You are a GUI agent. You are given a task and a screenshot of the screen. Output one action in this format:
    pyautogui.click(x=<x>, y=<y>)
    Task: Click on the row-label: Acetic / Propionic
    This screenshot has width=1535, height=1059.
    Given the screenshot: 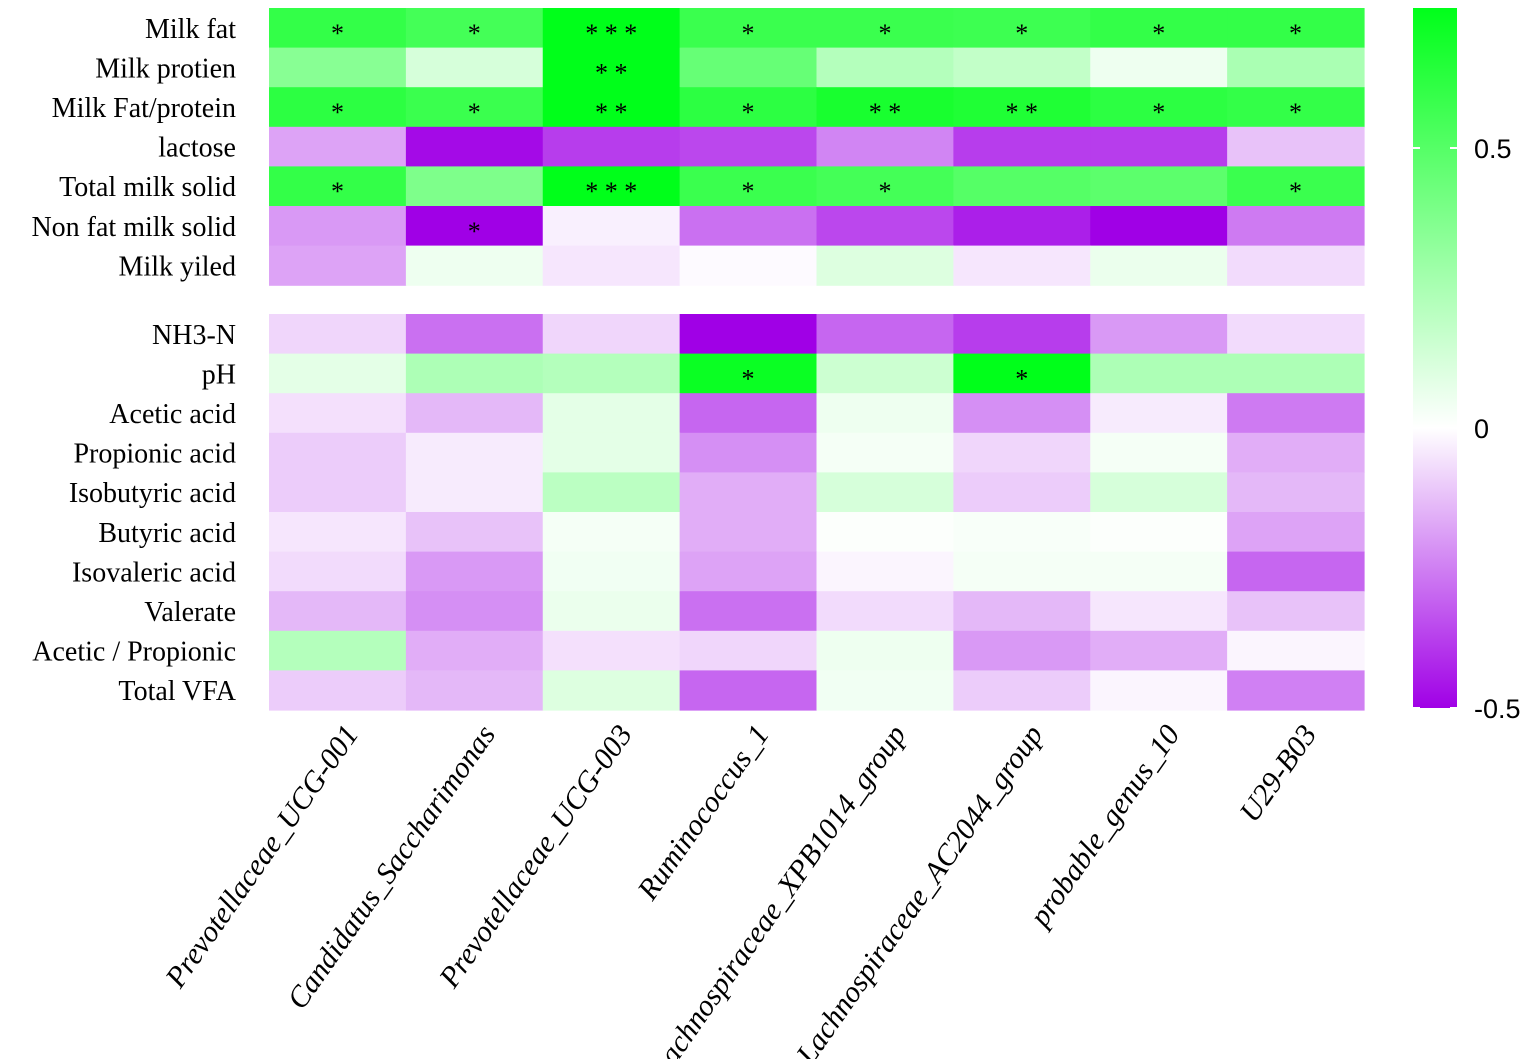 What is the action you would take?
    pyautogui.click(x=134, y=652)
    